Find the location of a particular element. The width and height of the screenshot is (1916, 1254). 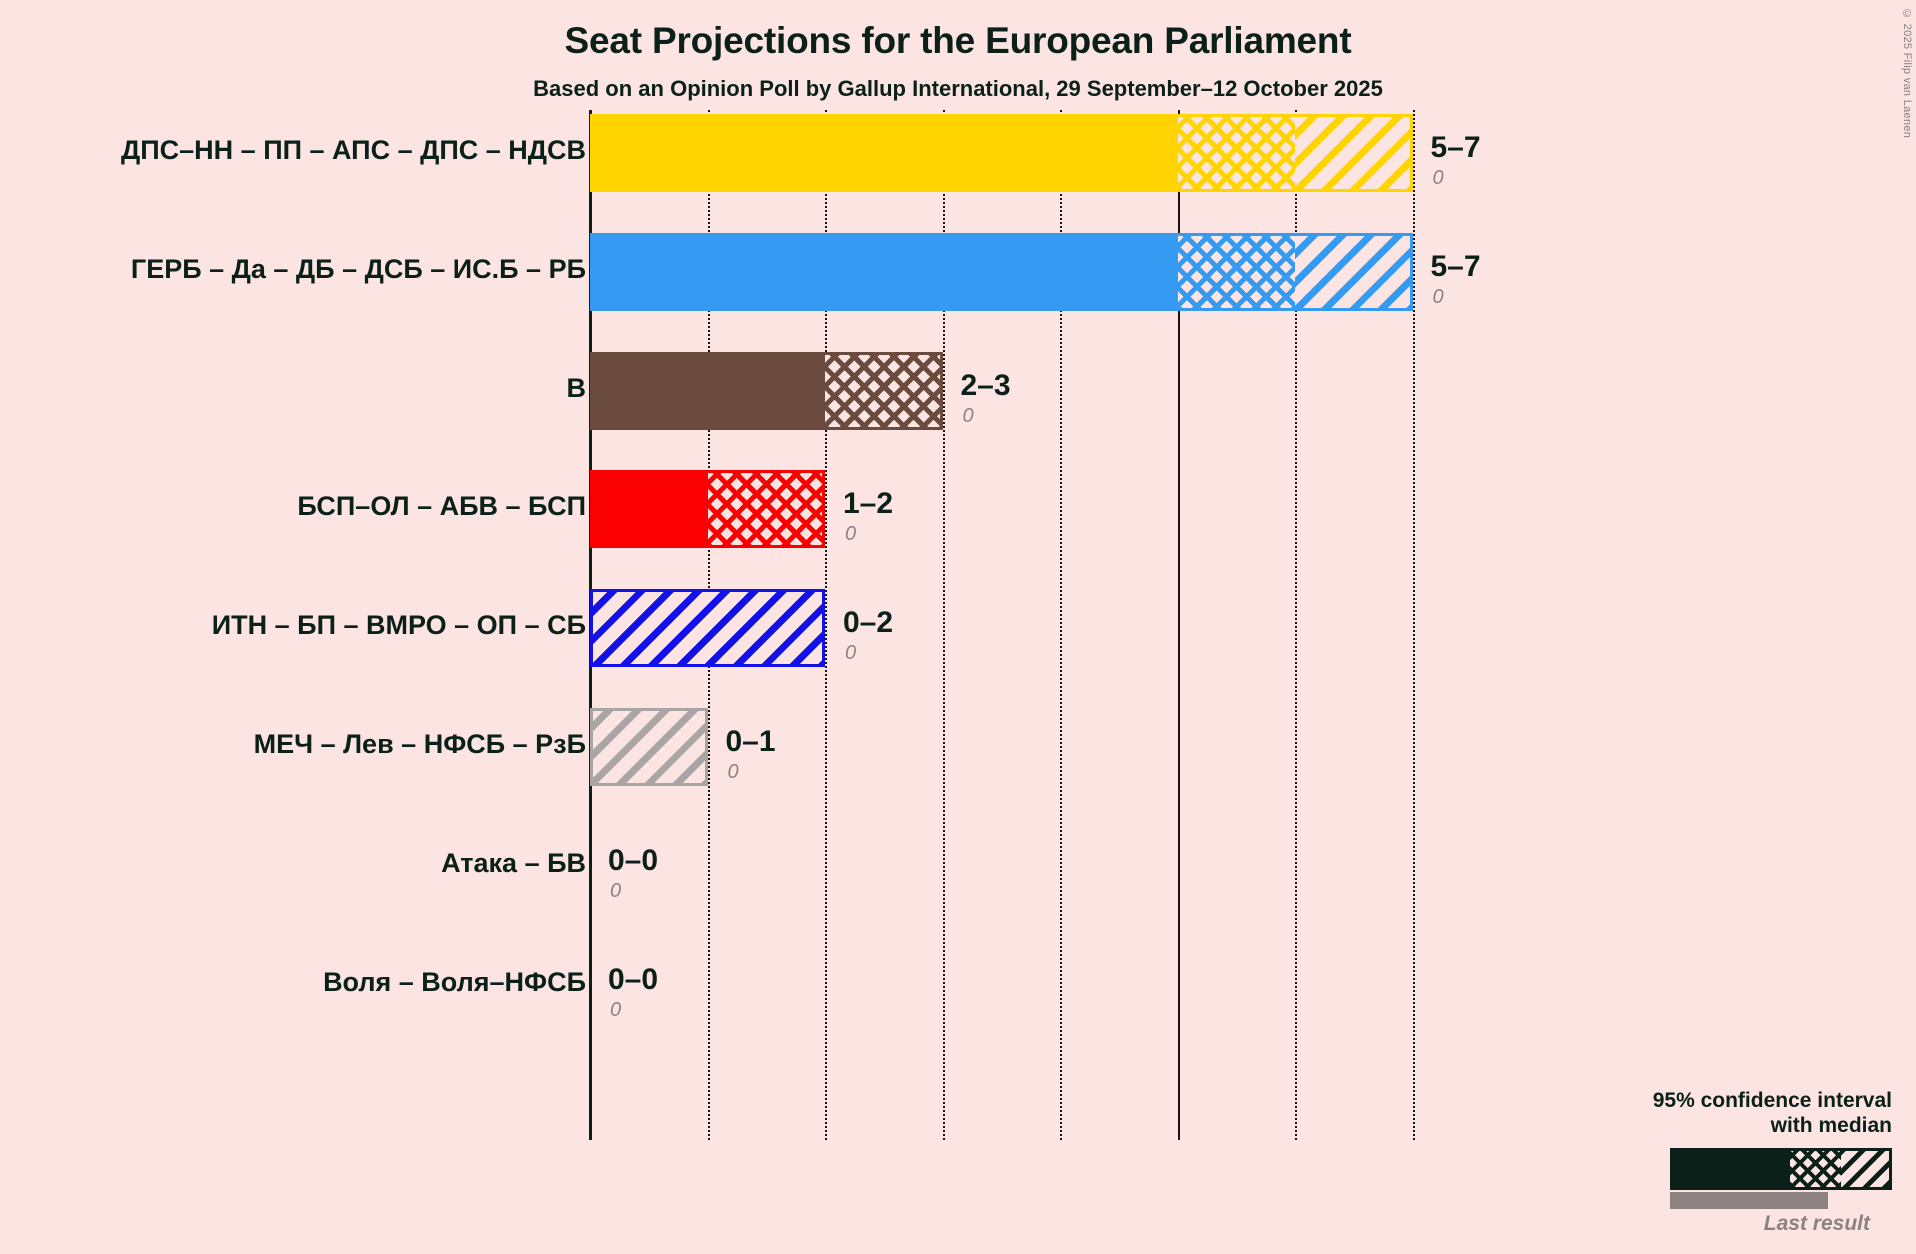

party-label: Воля – Воля–НФСБ is located at coordinates (454, 981).